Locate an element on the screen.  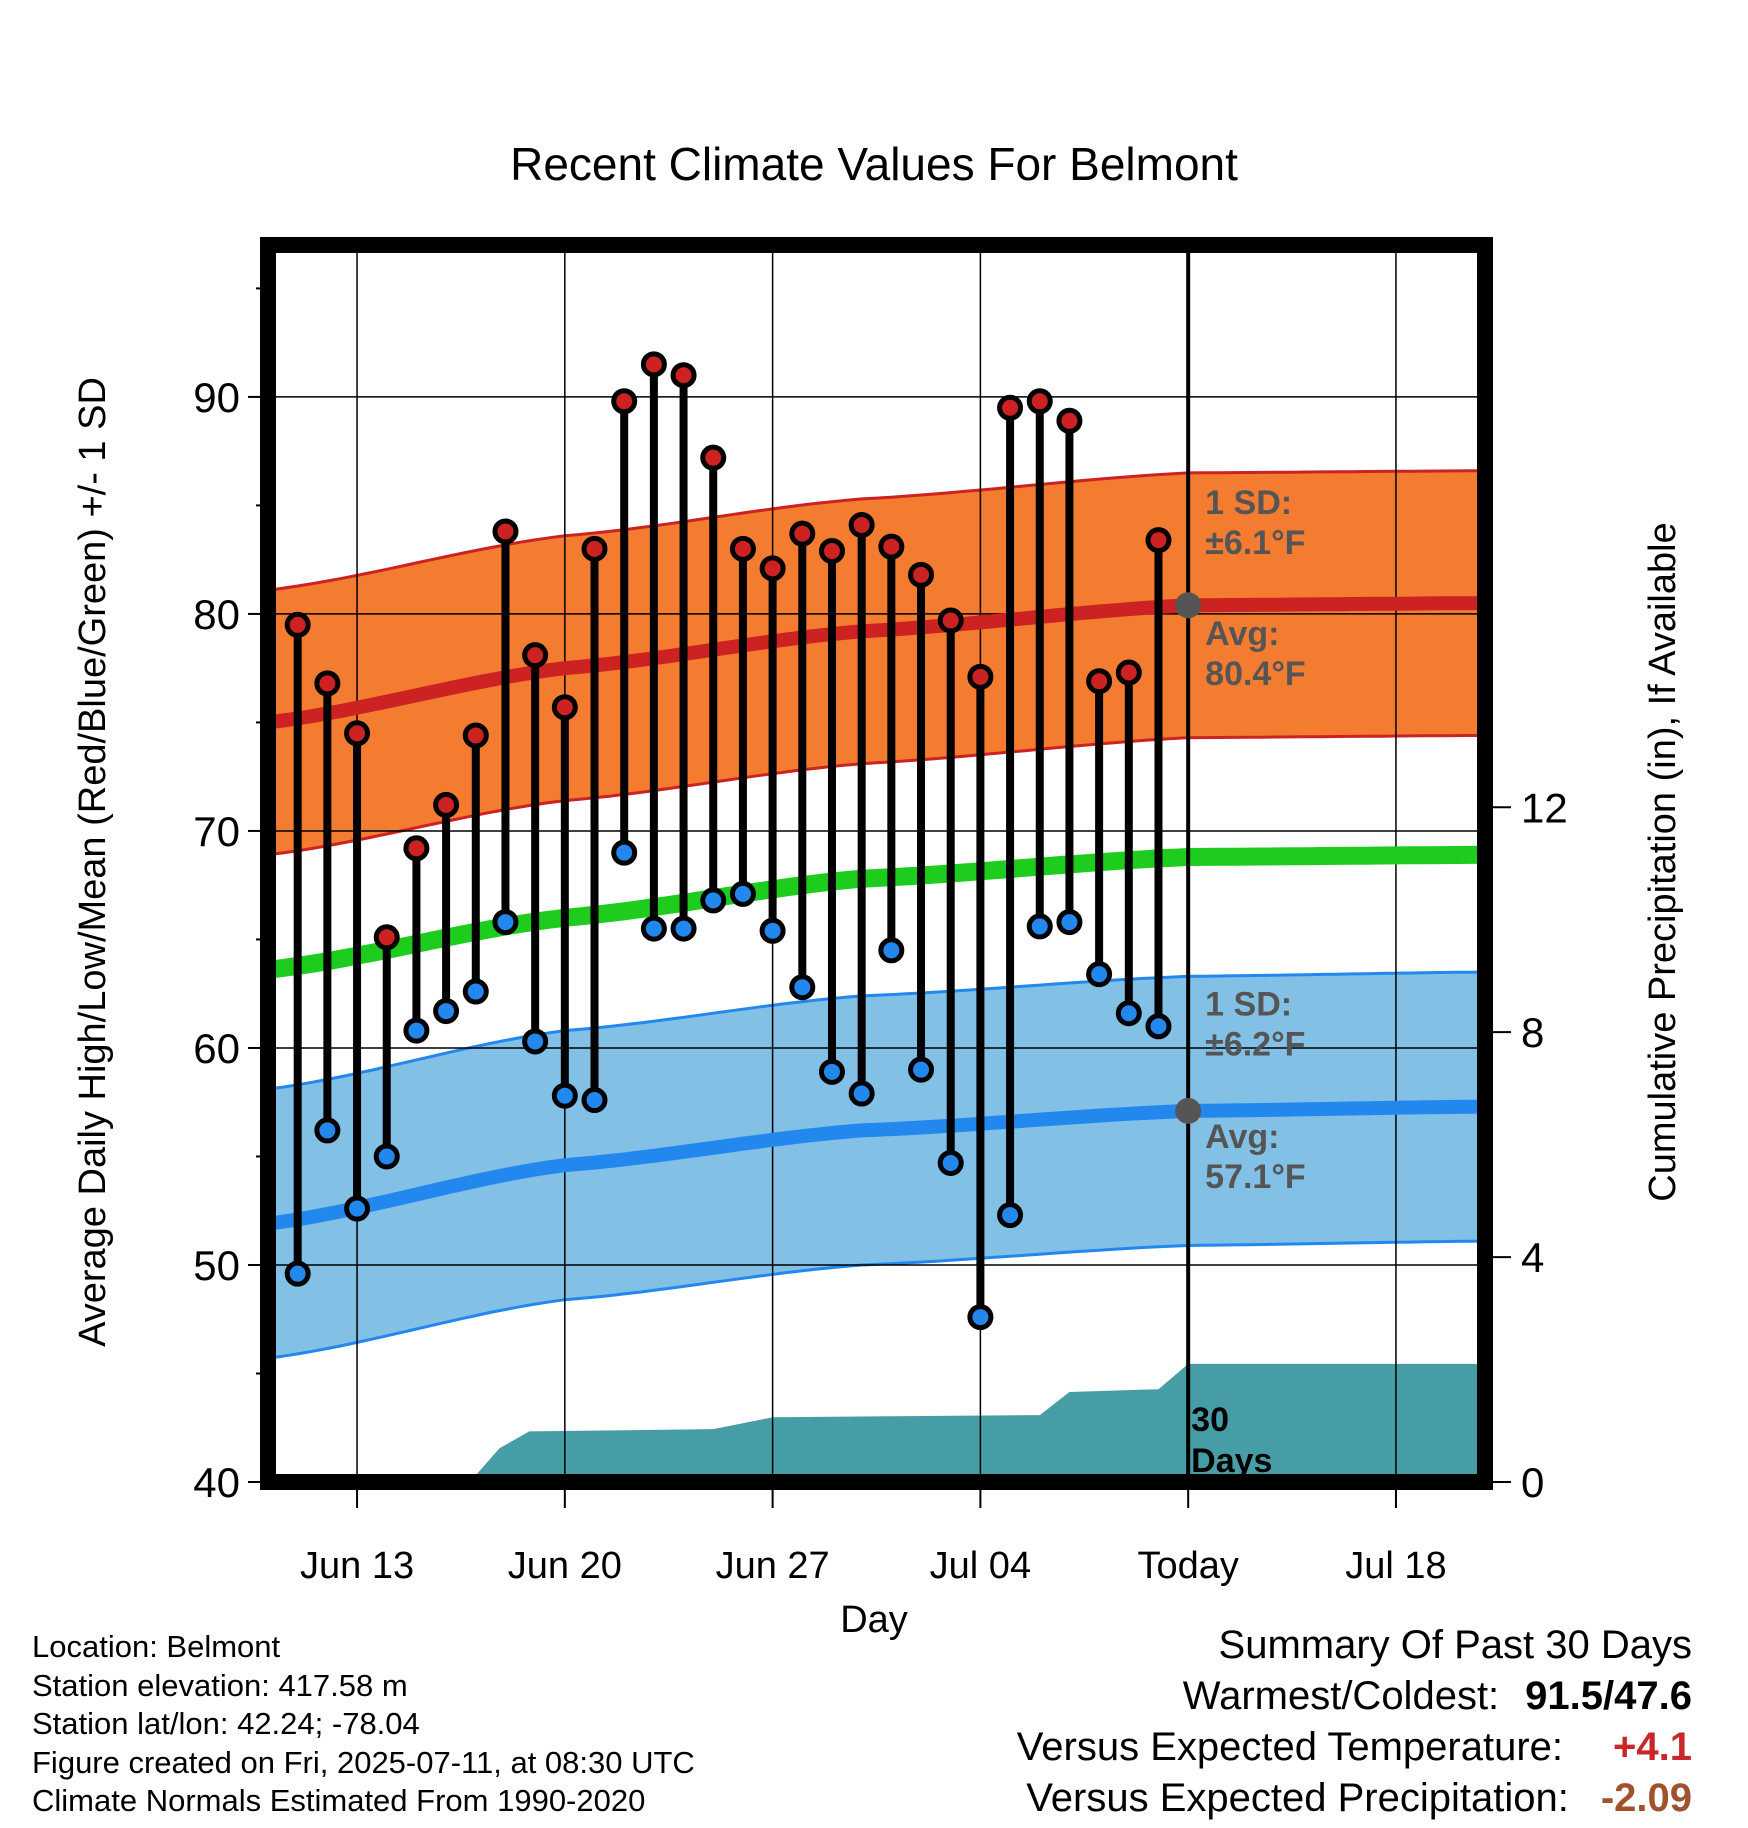
elevation-text: Station elevation: 417.58 m is located at coordinates (220, 1685).